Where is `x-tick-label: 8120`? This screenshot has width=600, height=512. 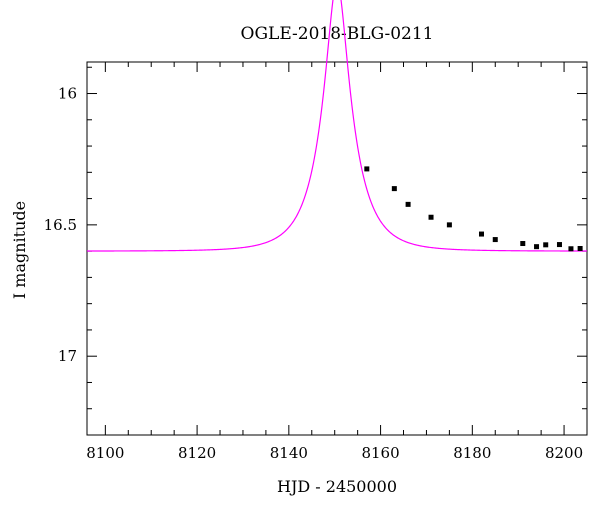 x-tick-label: 8120 is located at coordinates (197, 453).